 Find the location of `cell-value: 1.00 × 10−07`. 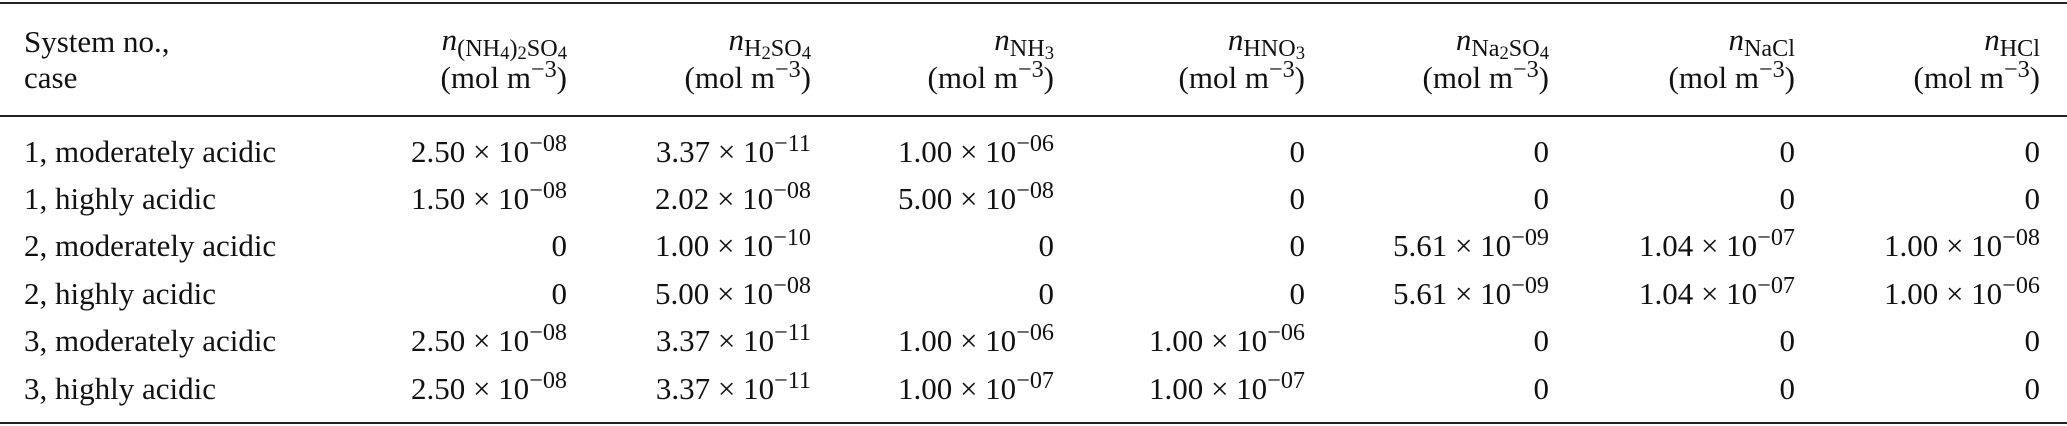

cell-value: 1.00 × 10−07 is located at coordinates (1226, 387).